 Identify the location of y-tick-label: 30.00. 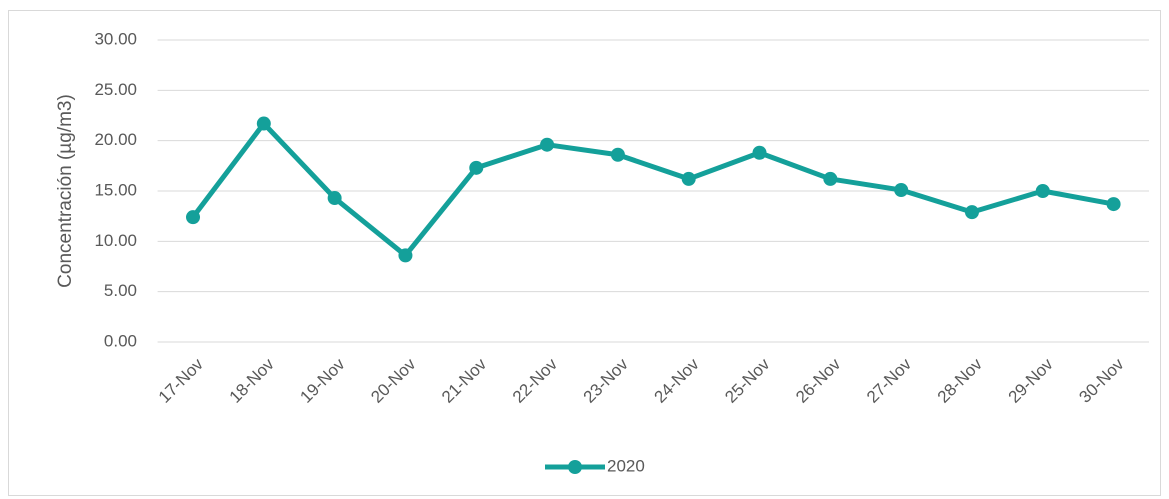
(115, 38).